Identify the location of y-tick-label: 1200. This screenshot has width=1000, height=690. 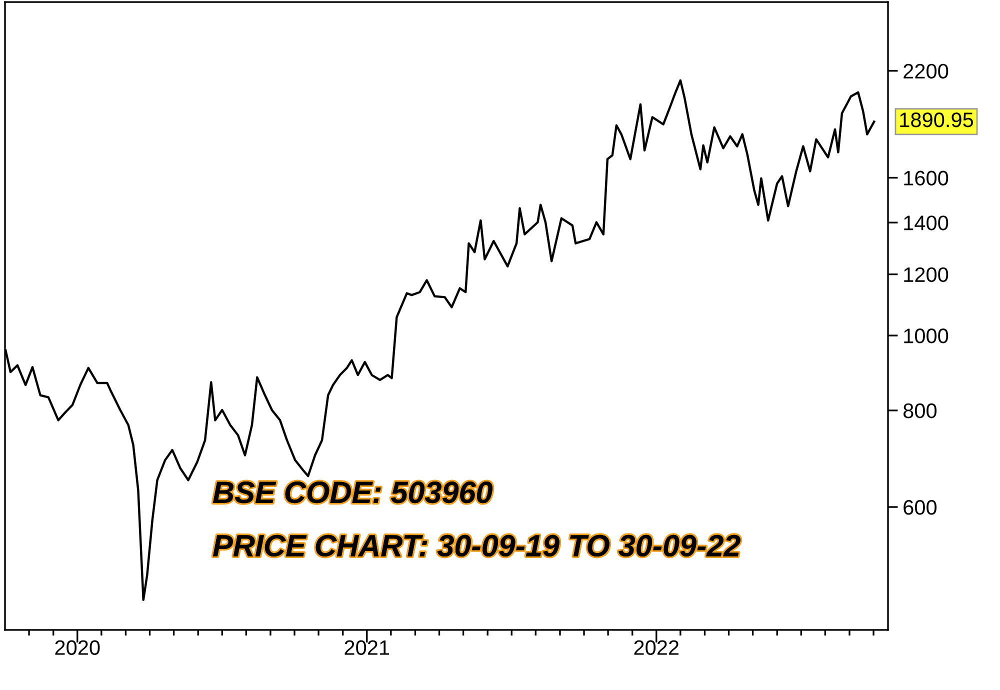
(926, 274).